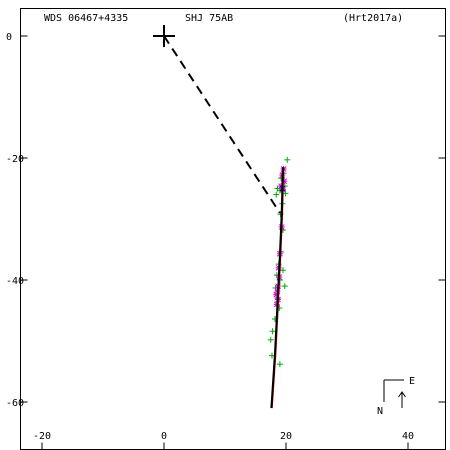  I want to click on orbit-fit-line, so click(277, 288).